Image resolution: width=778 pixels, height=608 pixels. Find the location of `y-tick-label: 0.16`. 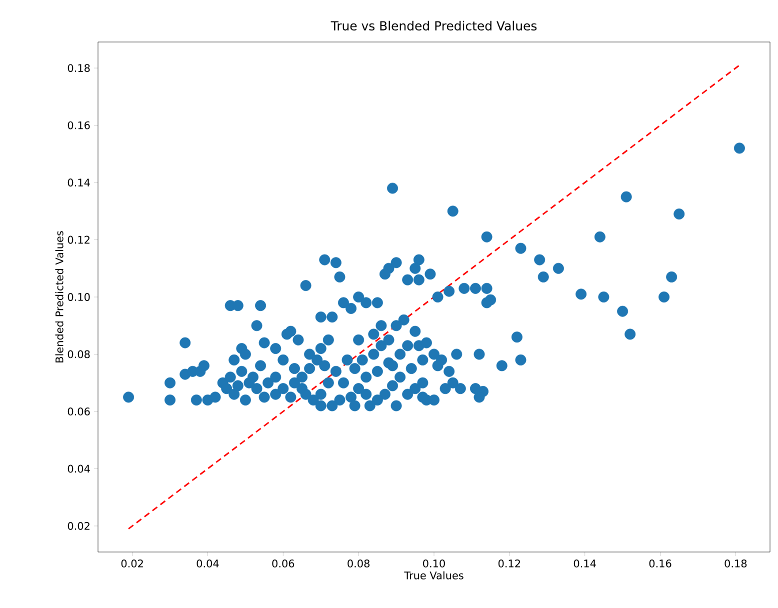

y-tick-label: 0.16 is located at coordinates (79, 125).